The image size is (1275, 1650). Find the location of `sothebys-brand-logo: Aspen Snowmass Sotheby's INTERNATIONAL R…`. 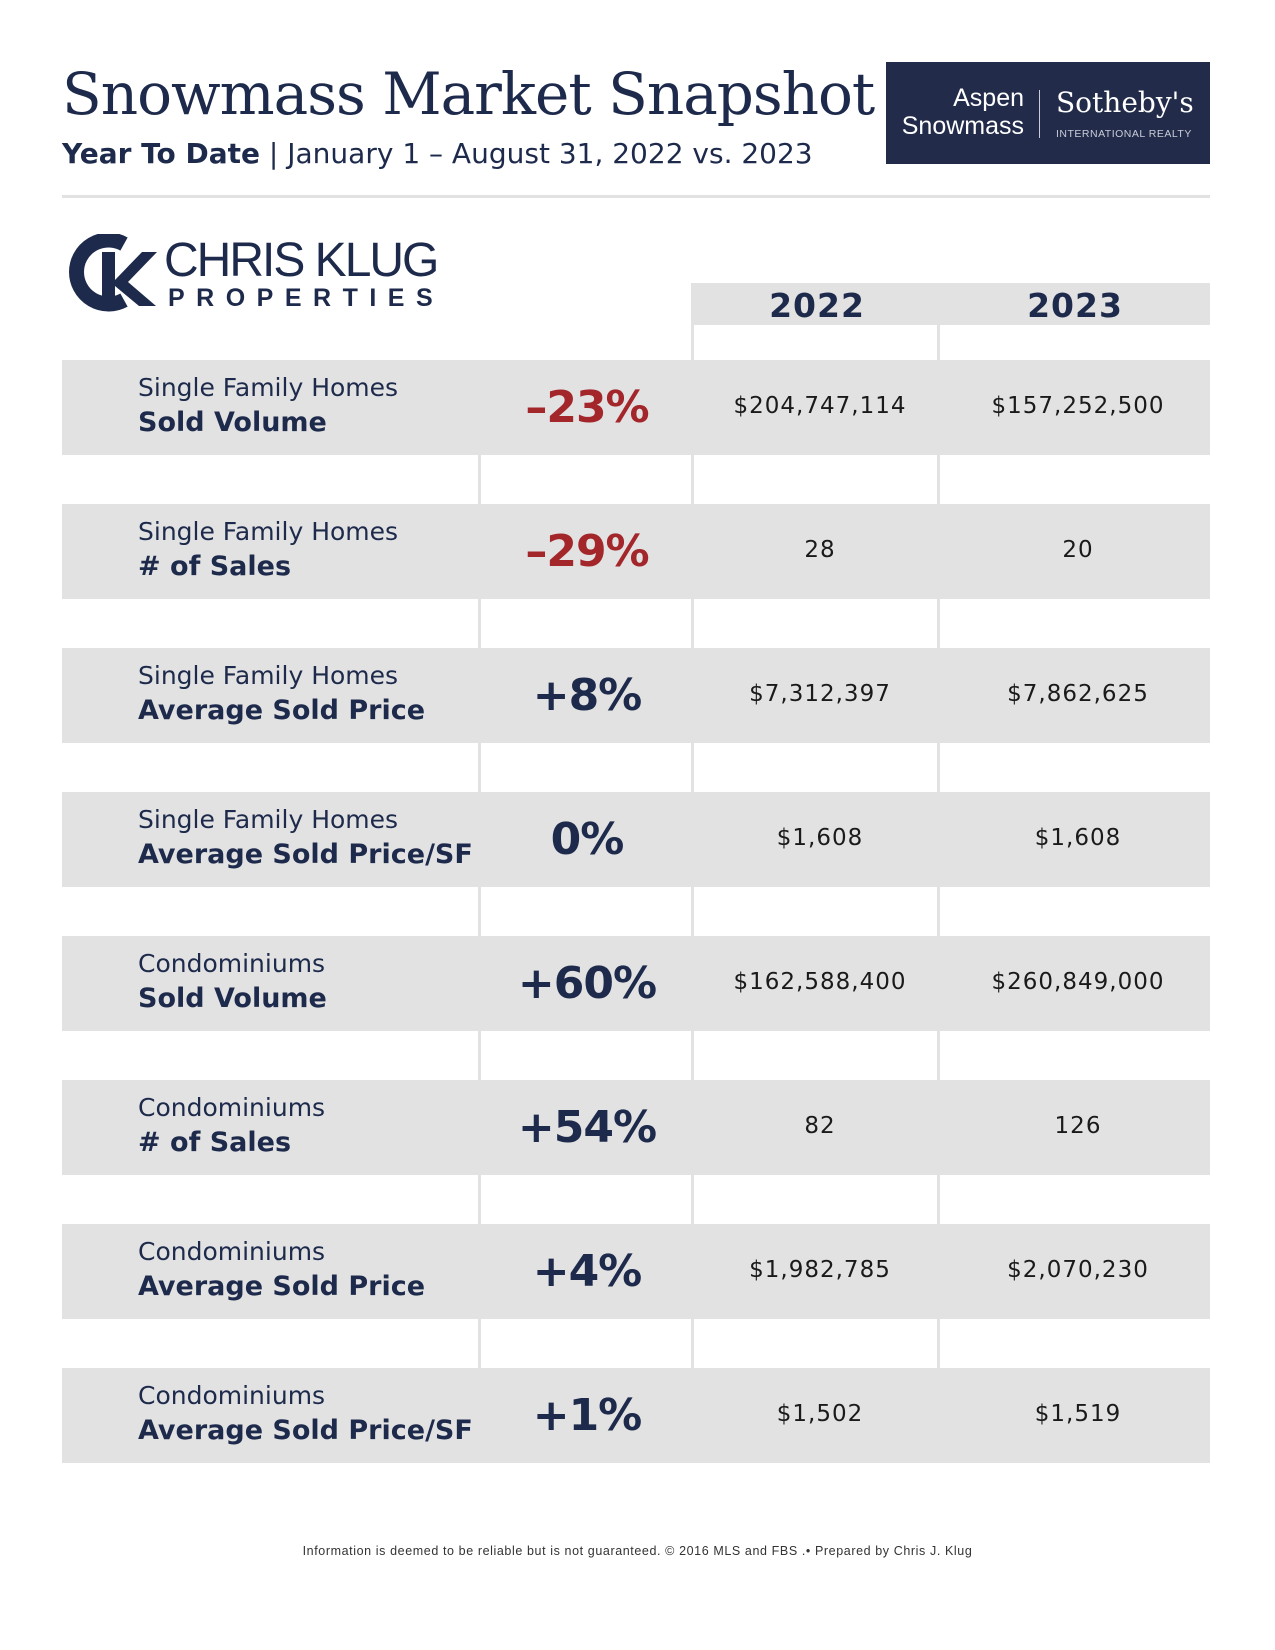

sothebys-brand-logo: Aspen Snowmass Sotheby's INTERNATIONAL R… is located at coordinates (1048, 113).